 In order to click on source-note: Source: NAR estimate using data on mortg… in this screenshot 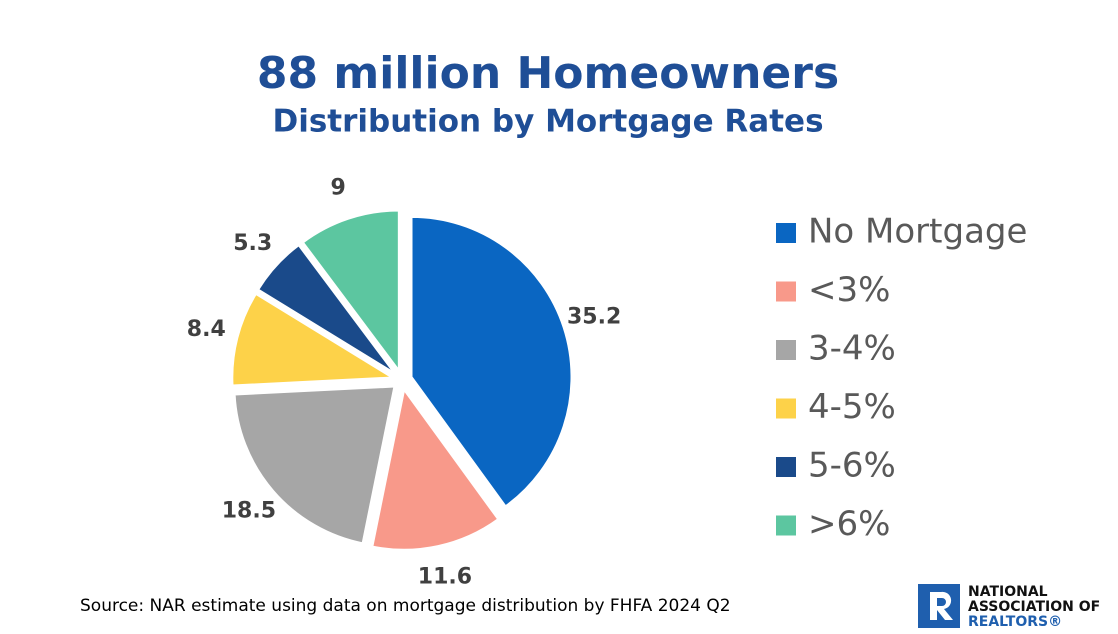, I will do `click(405, 606)`.